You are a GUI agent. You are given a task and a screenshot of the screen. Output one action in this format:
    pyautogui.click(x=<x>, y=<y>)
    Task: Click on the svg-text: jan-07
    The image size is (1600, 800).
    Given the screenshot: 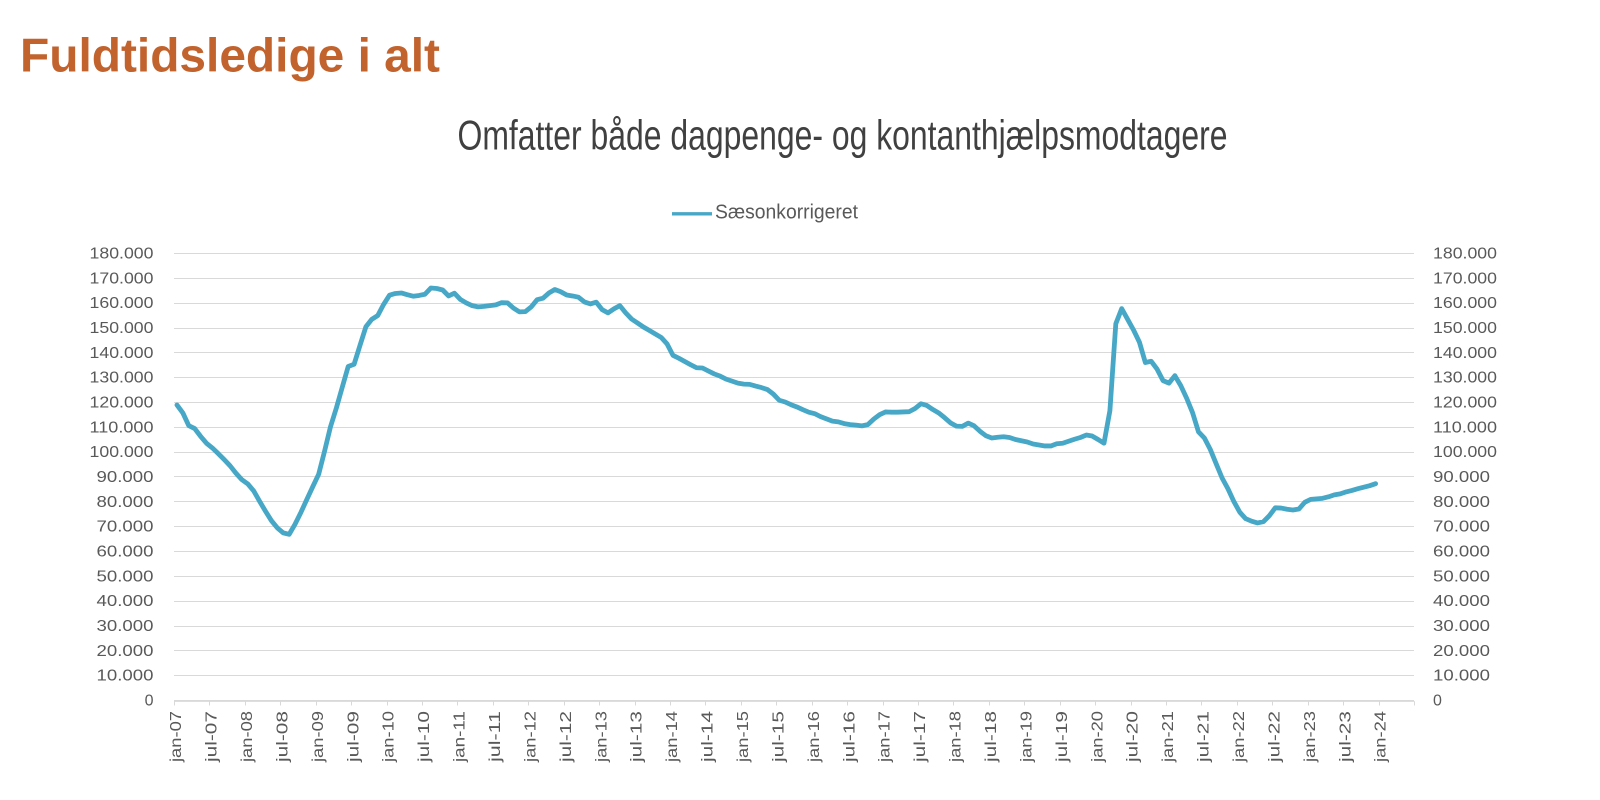 What is the action you would take?
    pyautogui.click(x=176, y=737)
    